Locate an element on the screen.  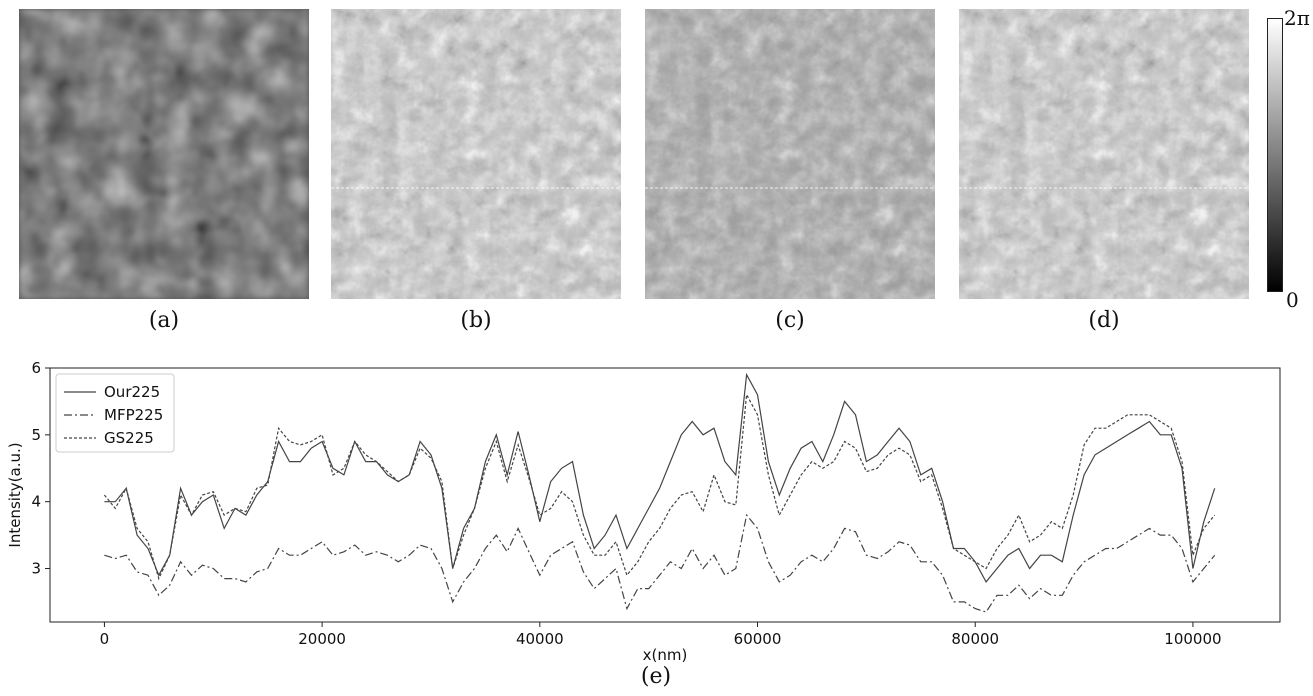
legend-label: MFP225 is located at coordinates (133, 415).